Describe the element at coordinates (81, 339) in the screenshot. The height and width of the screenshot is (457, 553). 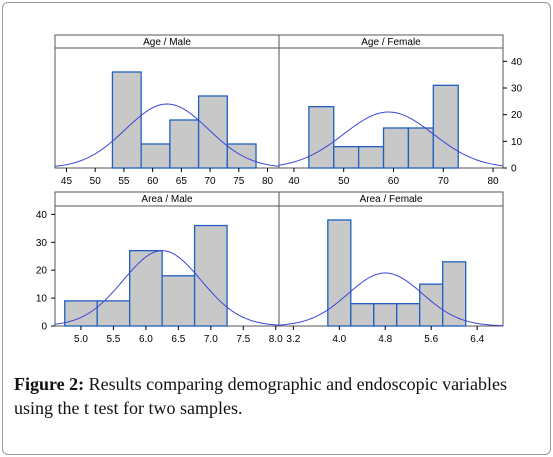
I see `x-tick-label: 5.0` at that location.